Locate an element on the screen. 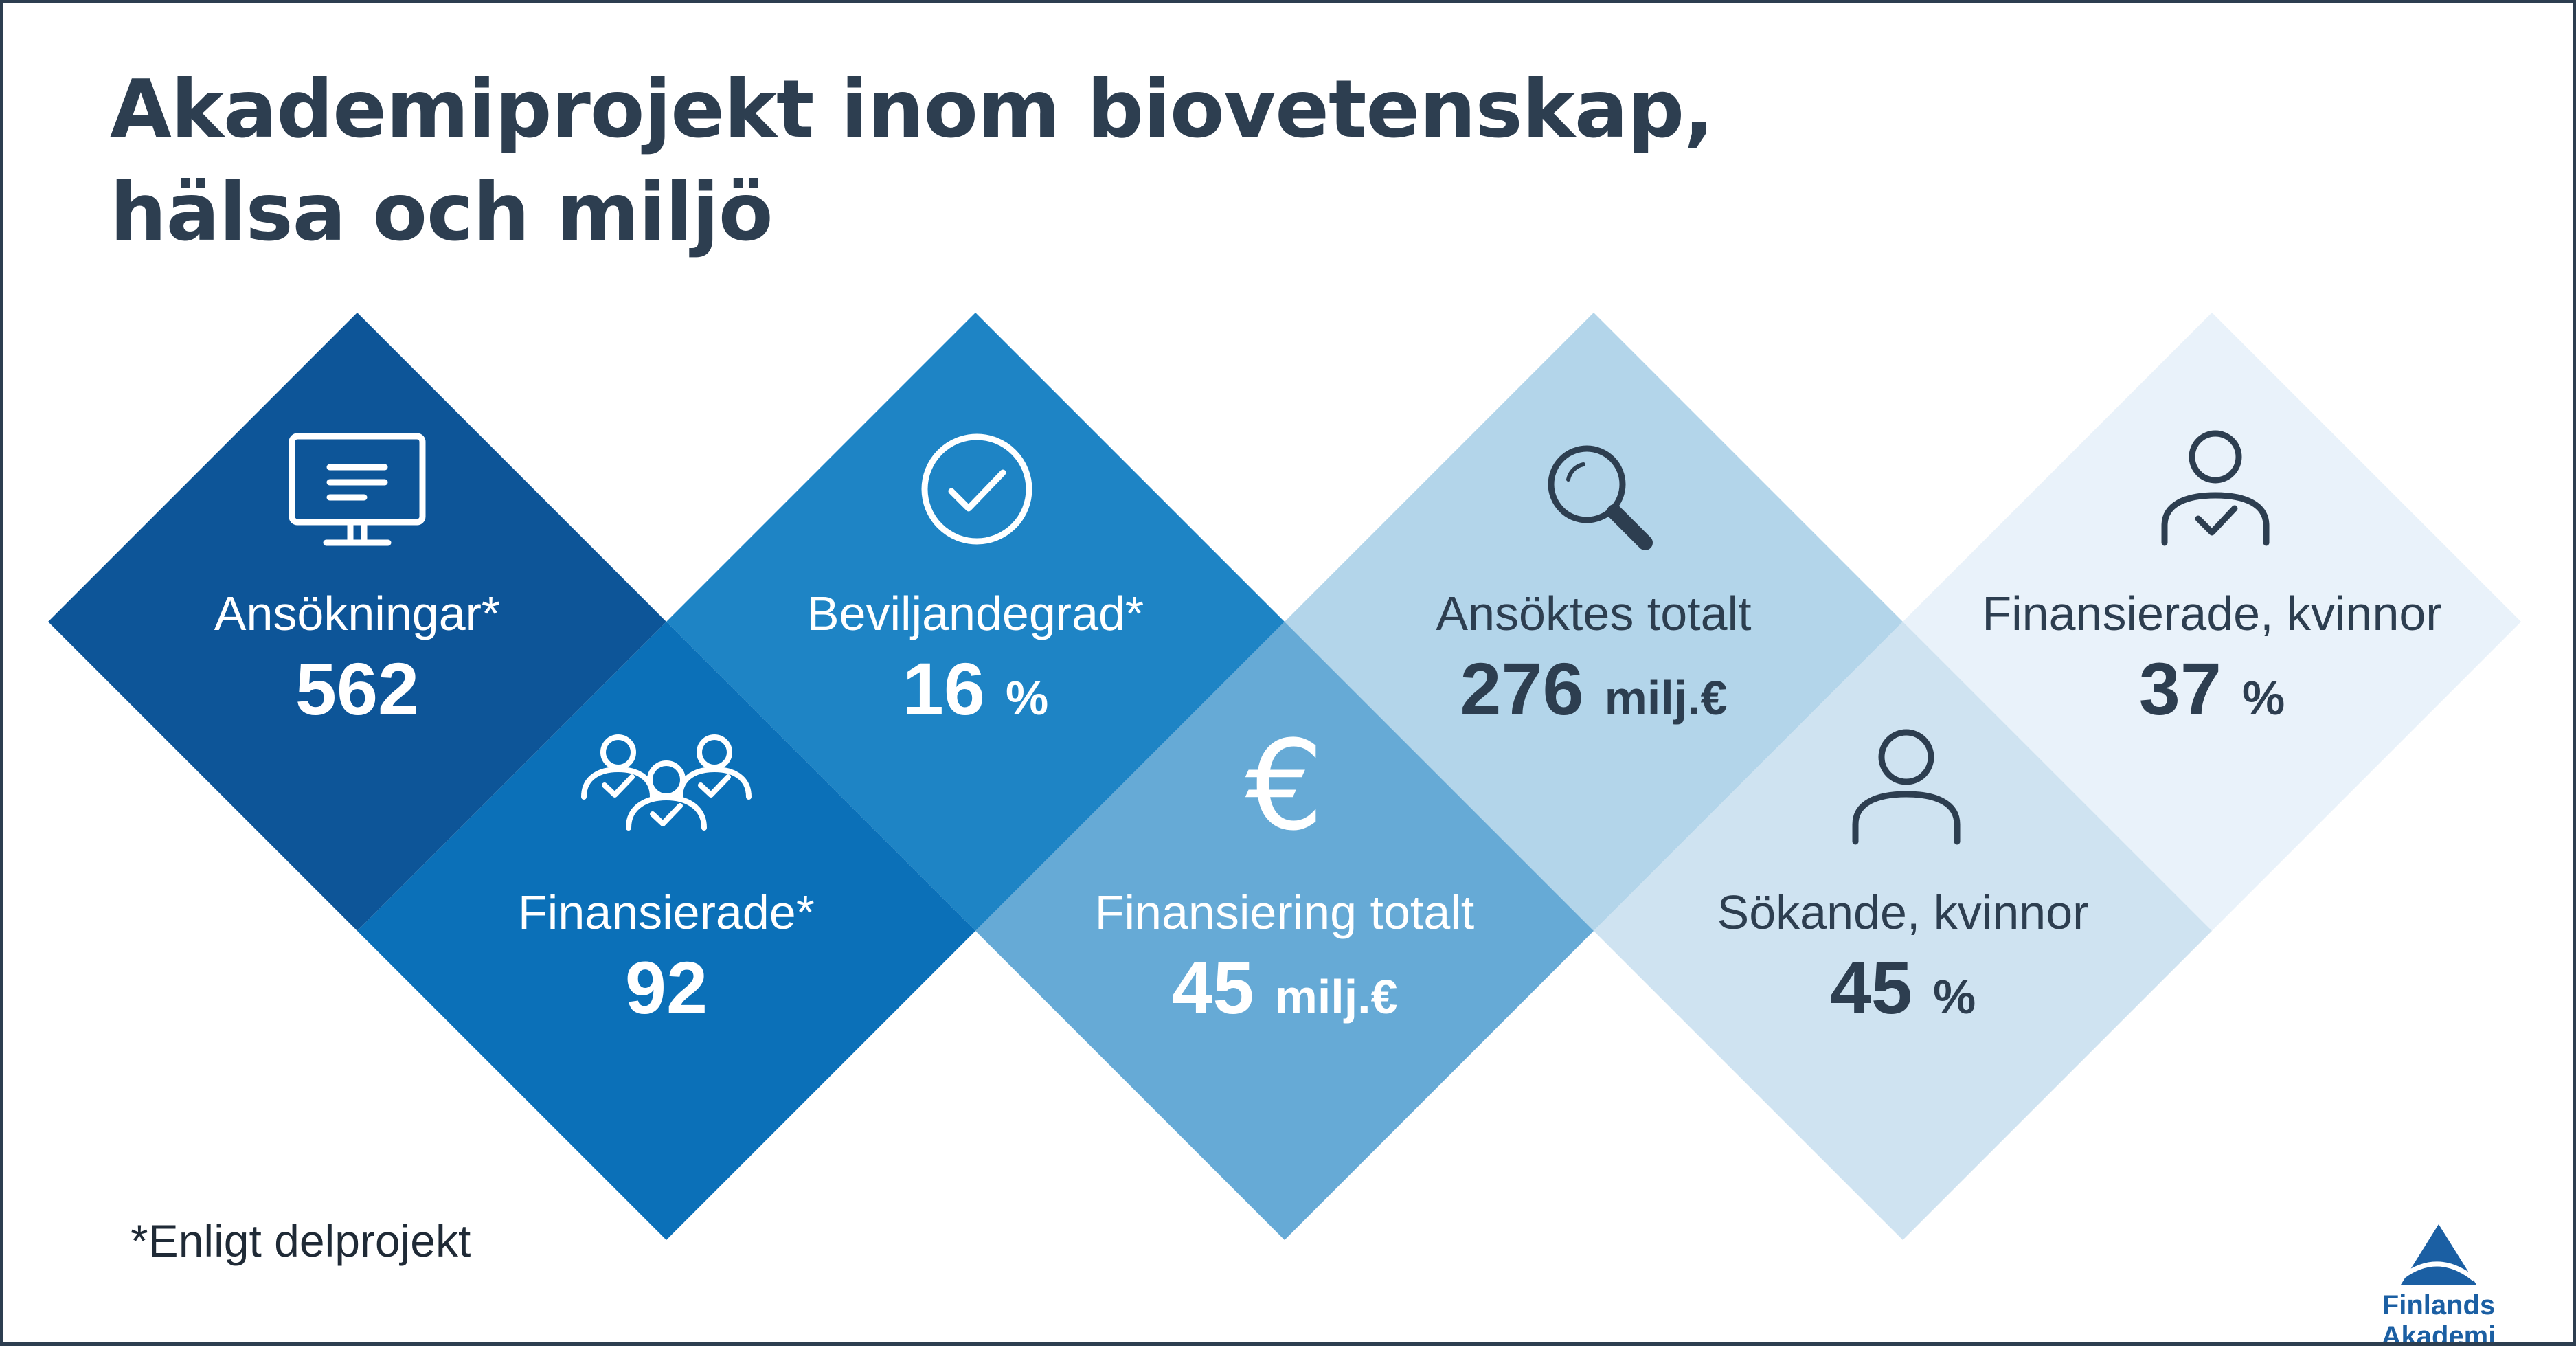 Image resolution: width=2576 pixels, height=1352 pixels. brand-logo: Finlands Akademi is located at coordinates (2438, 1283).